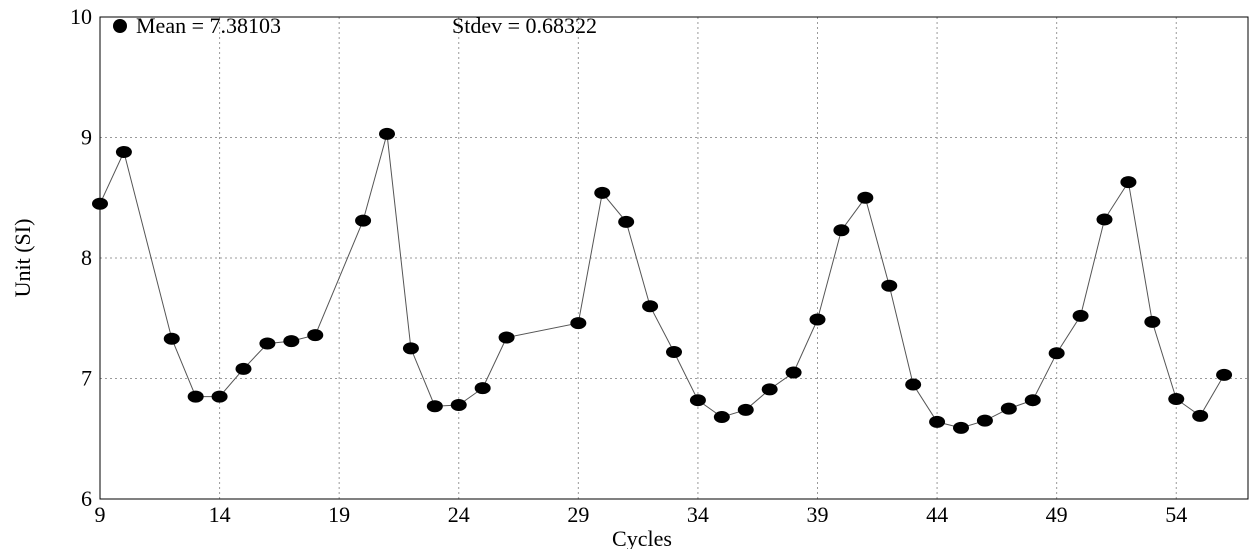  What do you see at coordinates (642, 537) in the screenshot?
I see `x-axis-label: Cycles` at bounding box center [642, 537].